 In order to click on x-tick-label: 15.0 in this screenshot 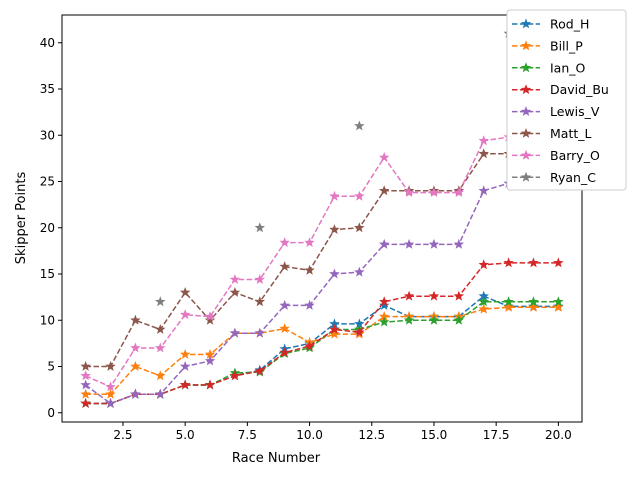, I will do `click(434, 435)`.